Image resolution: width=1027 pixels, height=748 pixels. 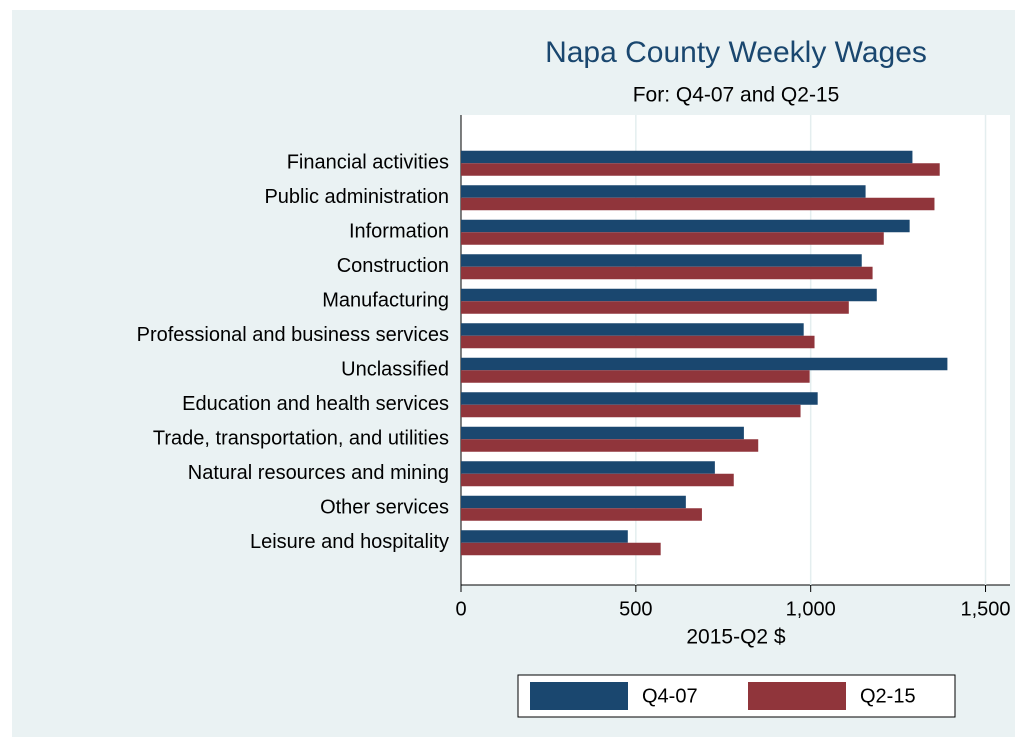 I want to click on legend-label: Q2-15, so click(x=888, y=696).